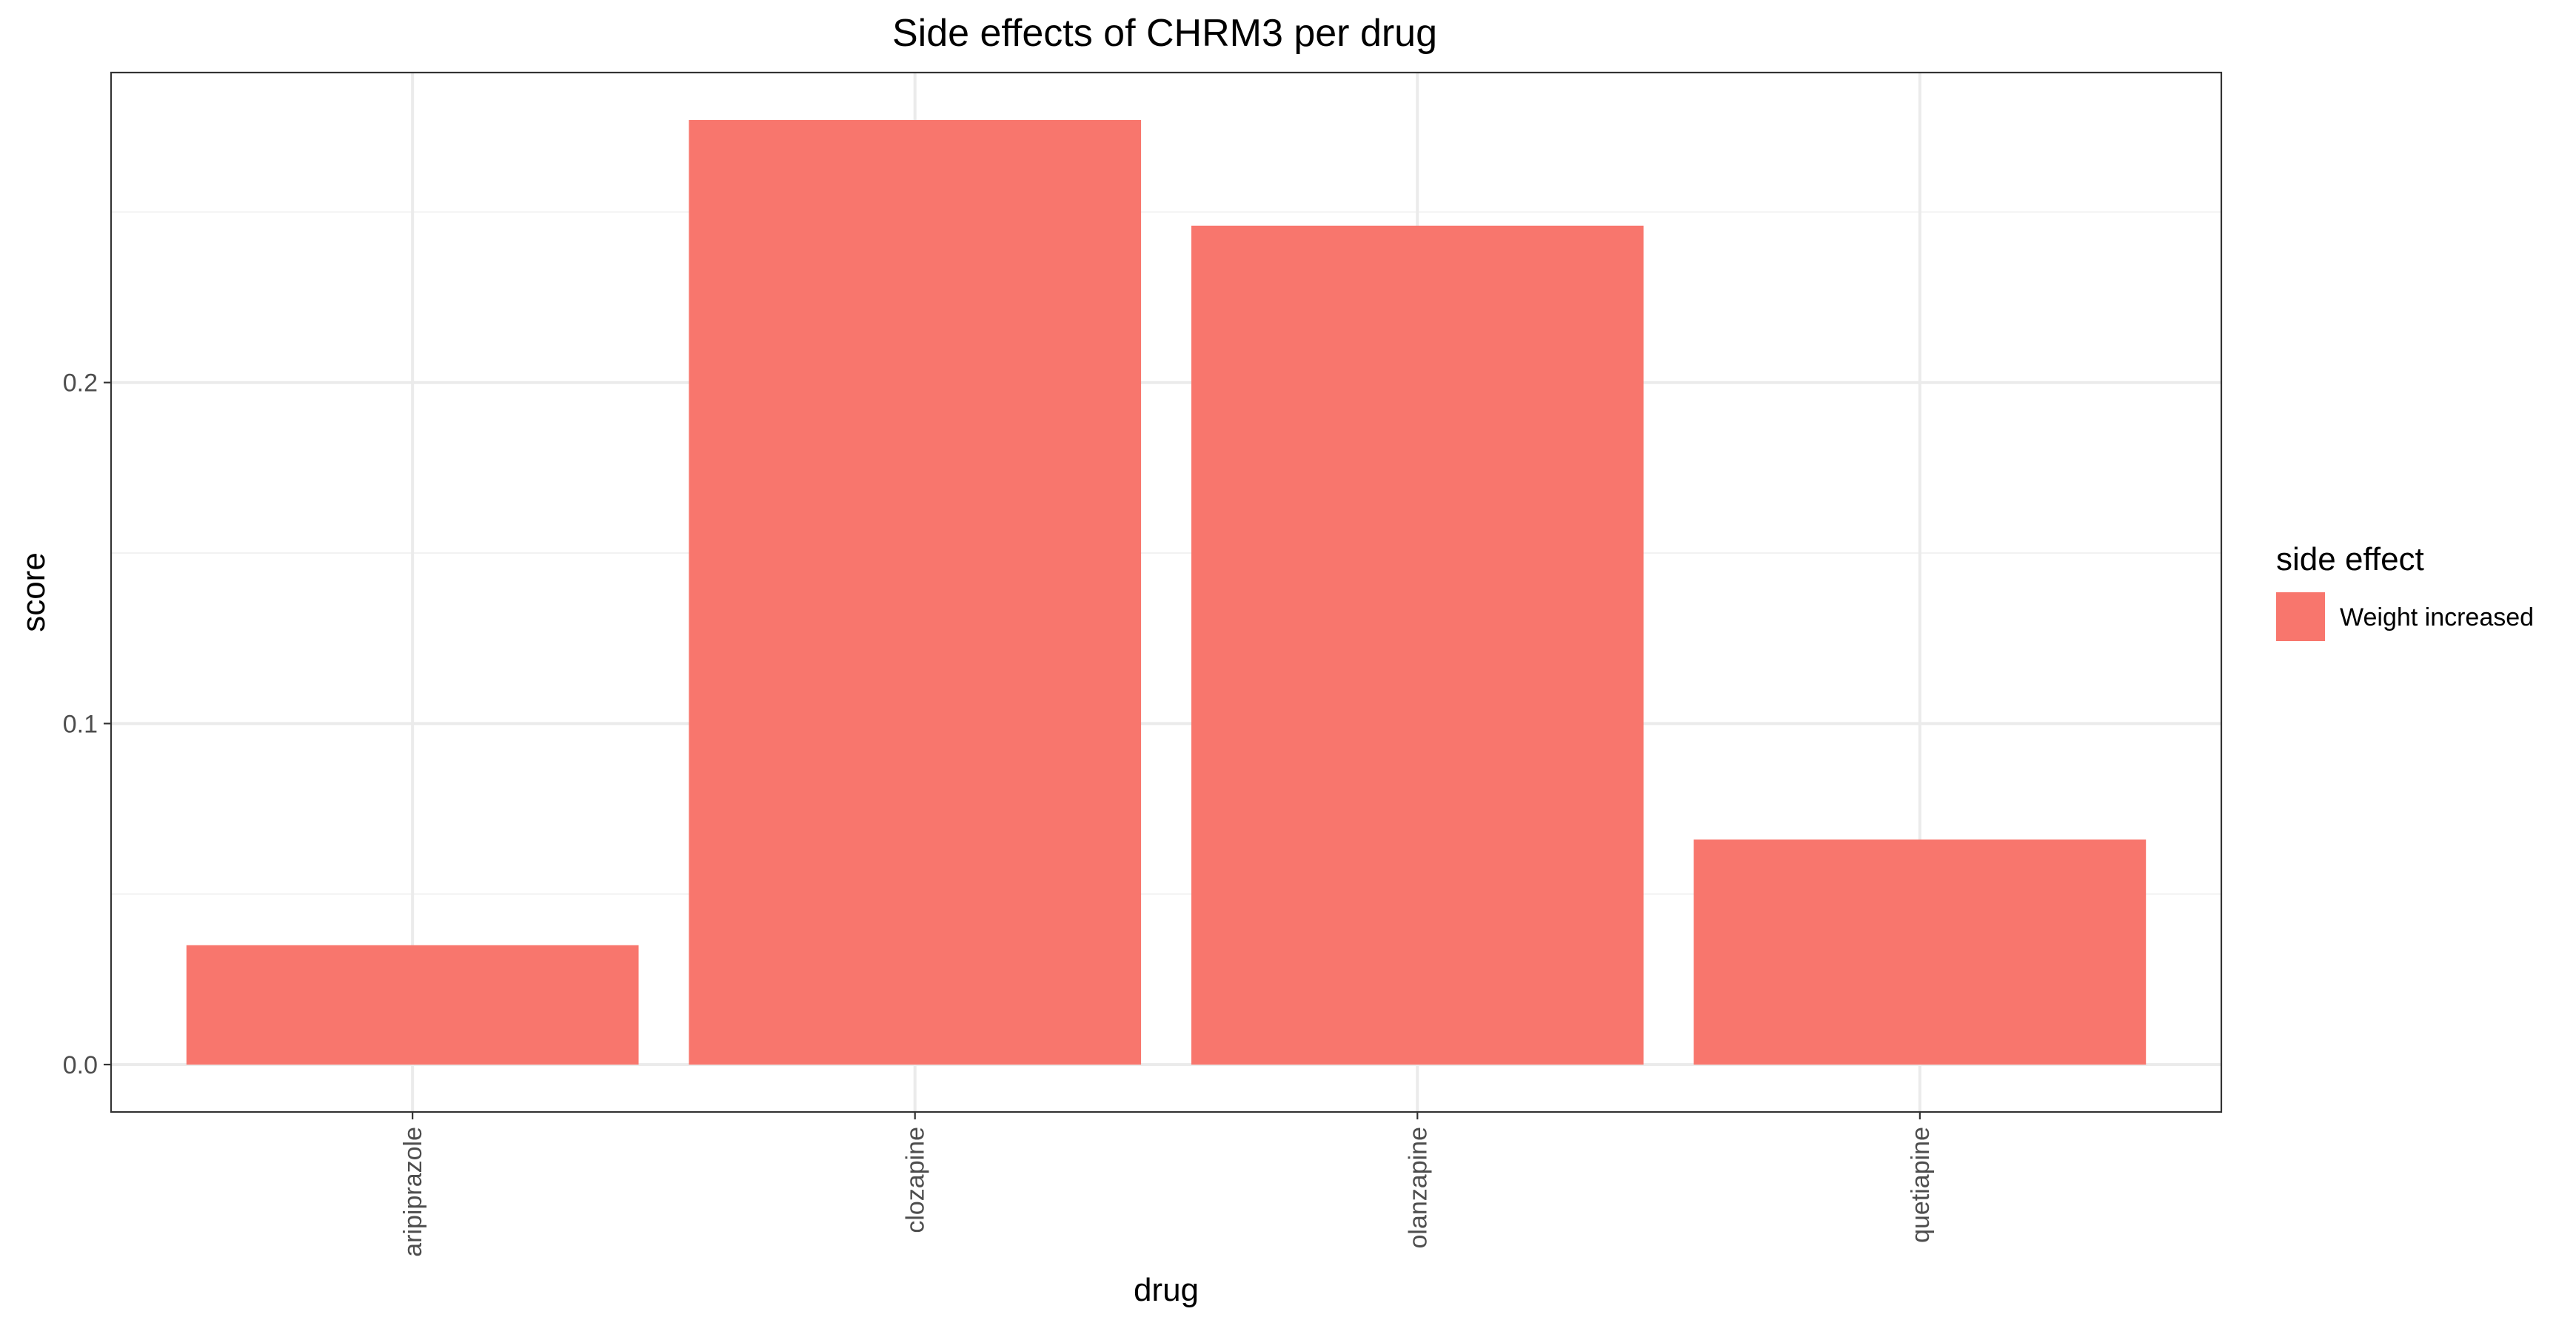 Image resolution: width=2576 pixels, height=1320 pixels. I want to click on legend-label: Weight increased, so click(2437, 617).